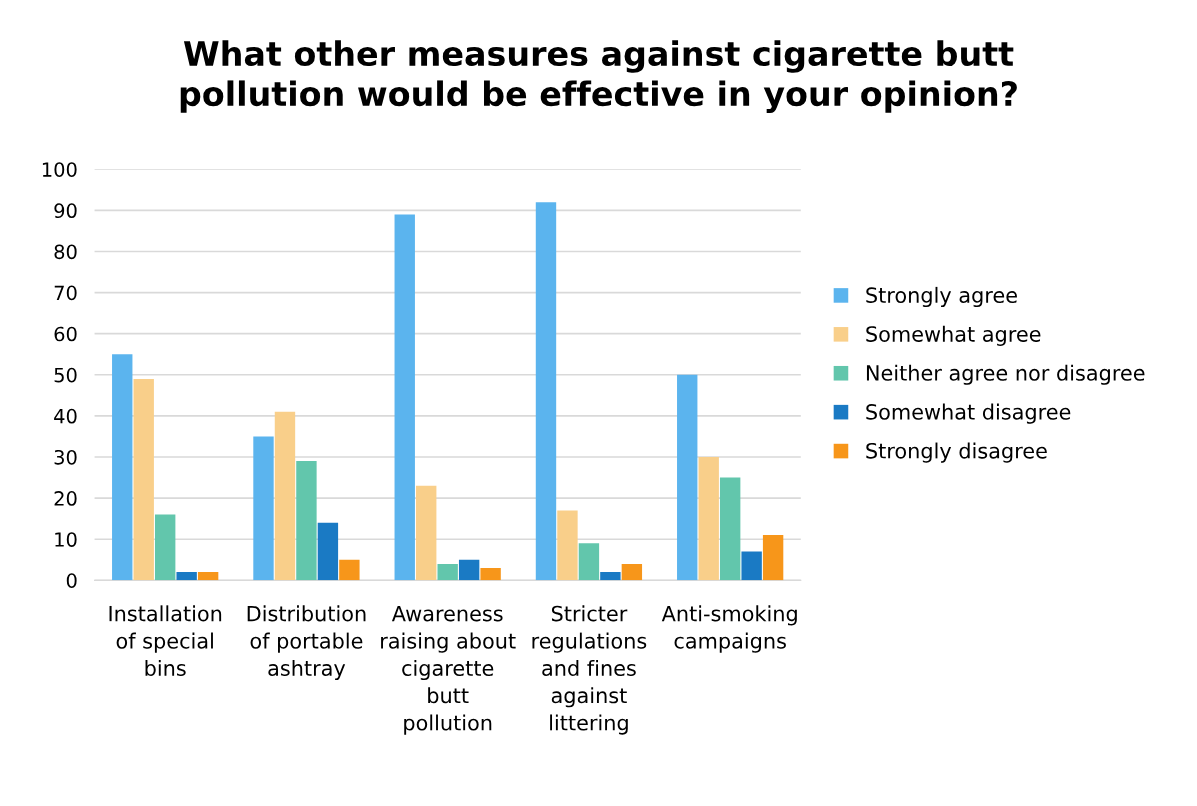 This screenshot has height=806, width=1197. I want to click on x-tick-label: Awareness raising about cigarette butt pollution, so click(448, 670).